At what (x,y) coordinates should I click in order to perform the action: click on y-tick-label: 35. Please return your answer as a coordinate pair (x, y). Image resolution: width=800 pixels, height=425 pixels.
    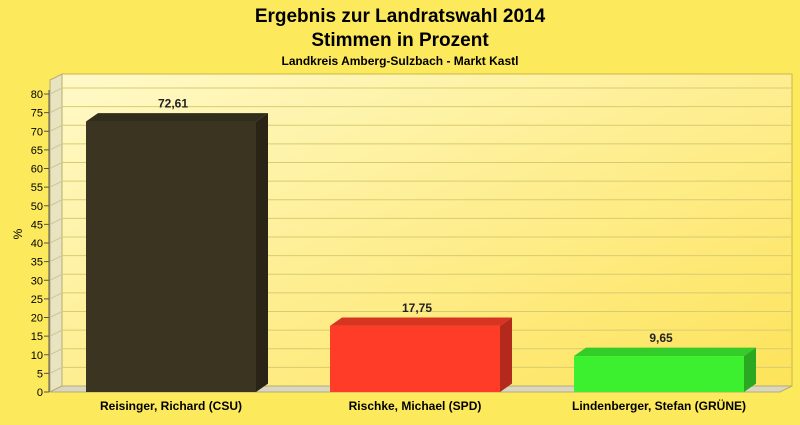
    Looking at the image, I should click on (37, 263).